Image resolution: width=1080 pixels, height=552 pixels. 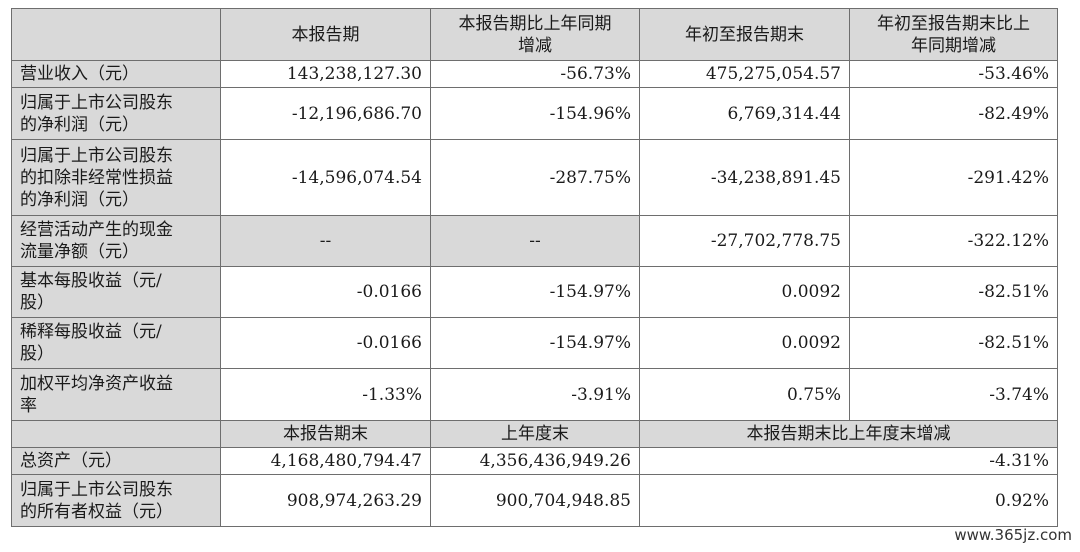 I want to click on cell-value: 6,769,314.44, so click(x=744, y=113).